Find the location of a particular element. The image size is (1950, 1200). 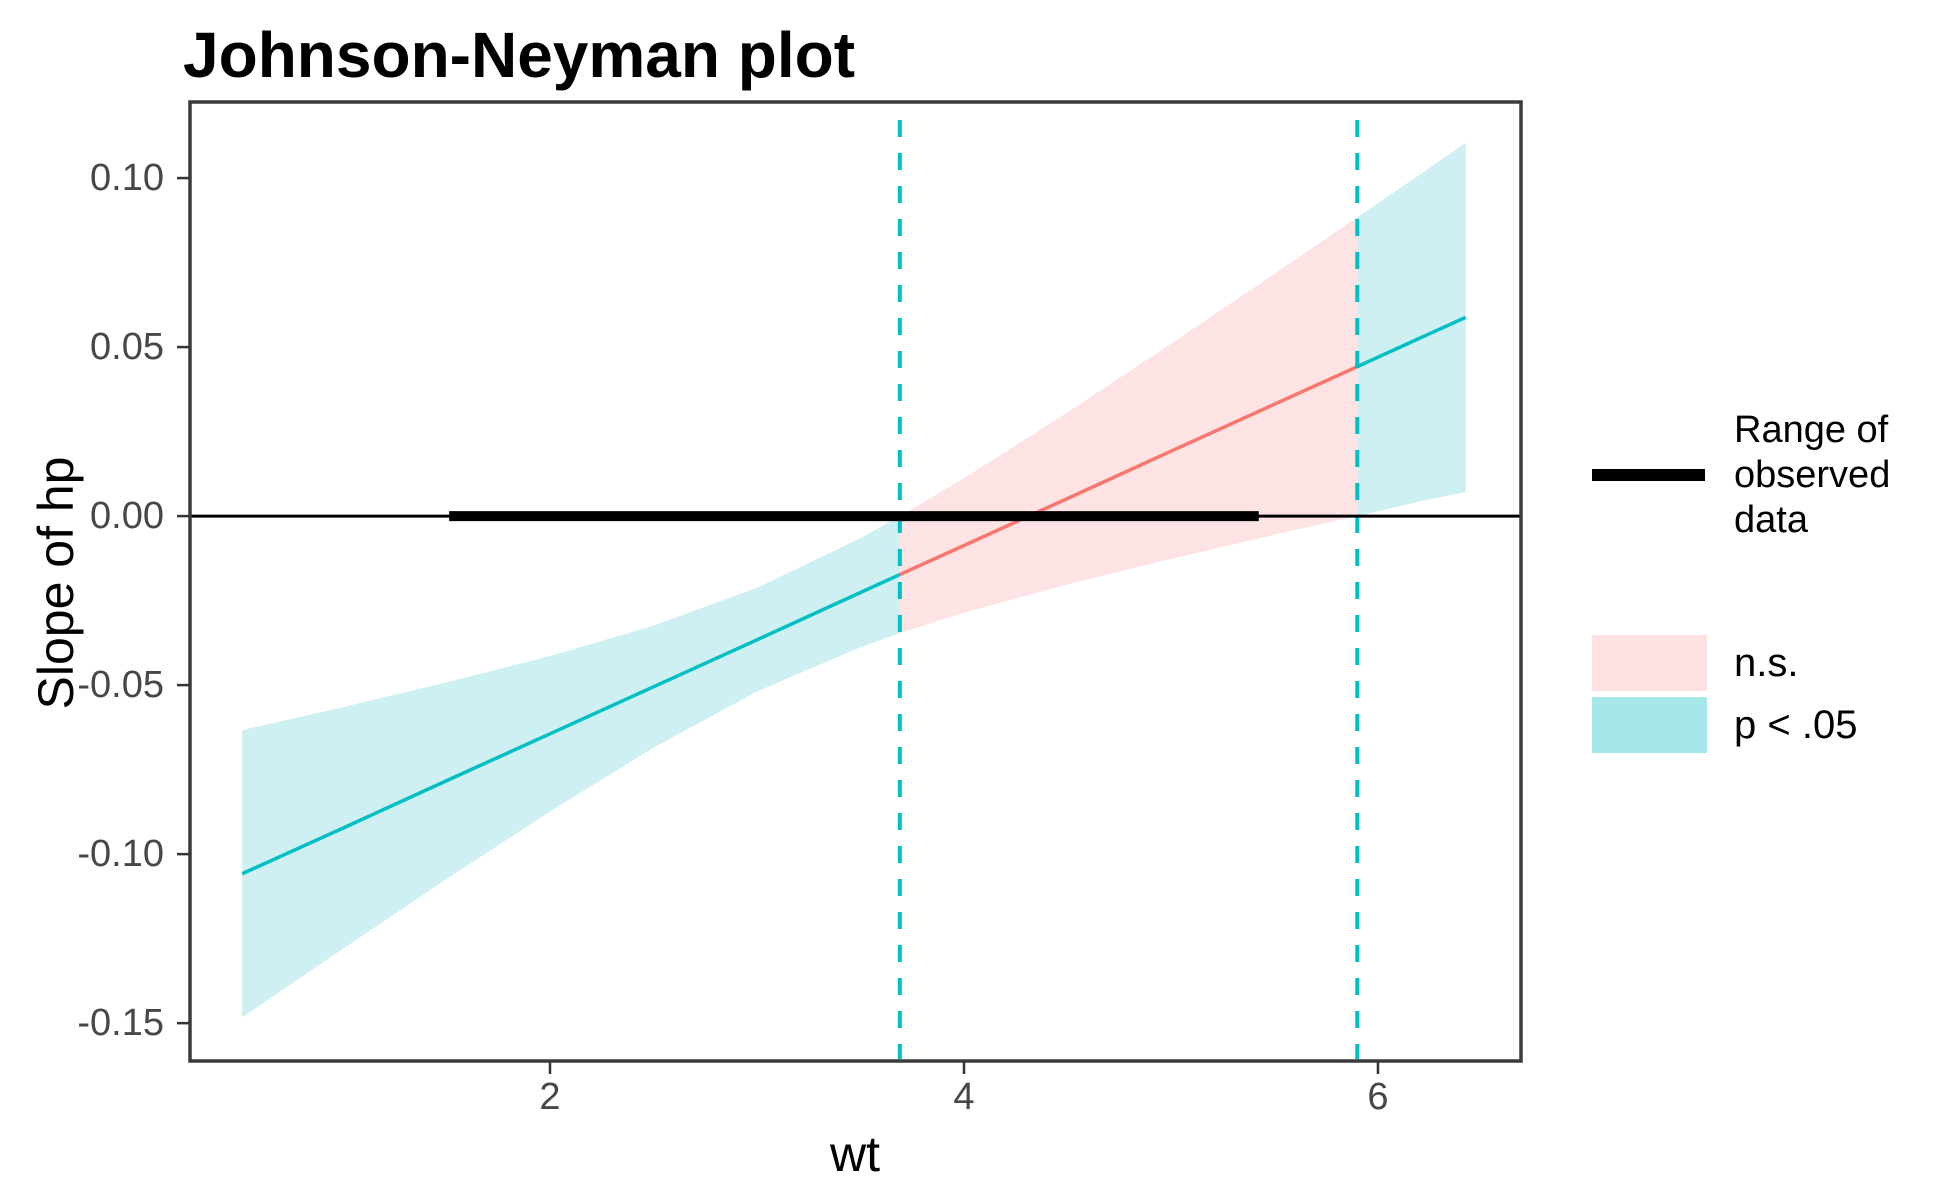

chart-title: Johnson-Neyman plot is located at coordinates (519, 55).